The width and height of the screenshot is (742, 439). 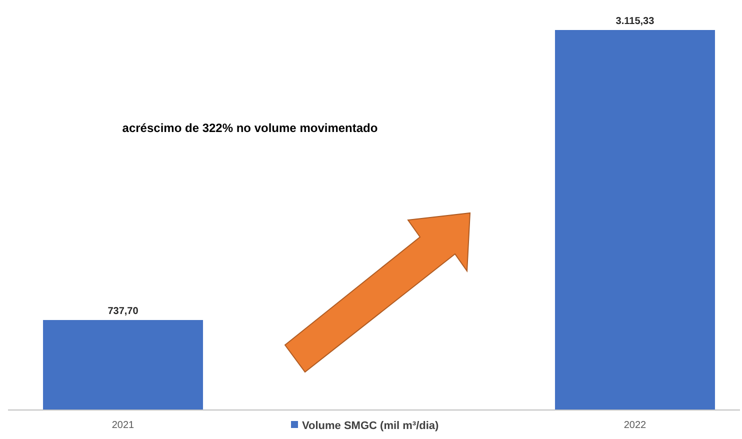 What do you see at coordinates (250, 128) in the screenshot?
I see `annotation: acréscimo de 322% no volume movimentado` at bounding box center [250, 128].